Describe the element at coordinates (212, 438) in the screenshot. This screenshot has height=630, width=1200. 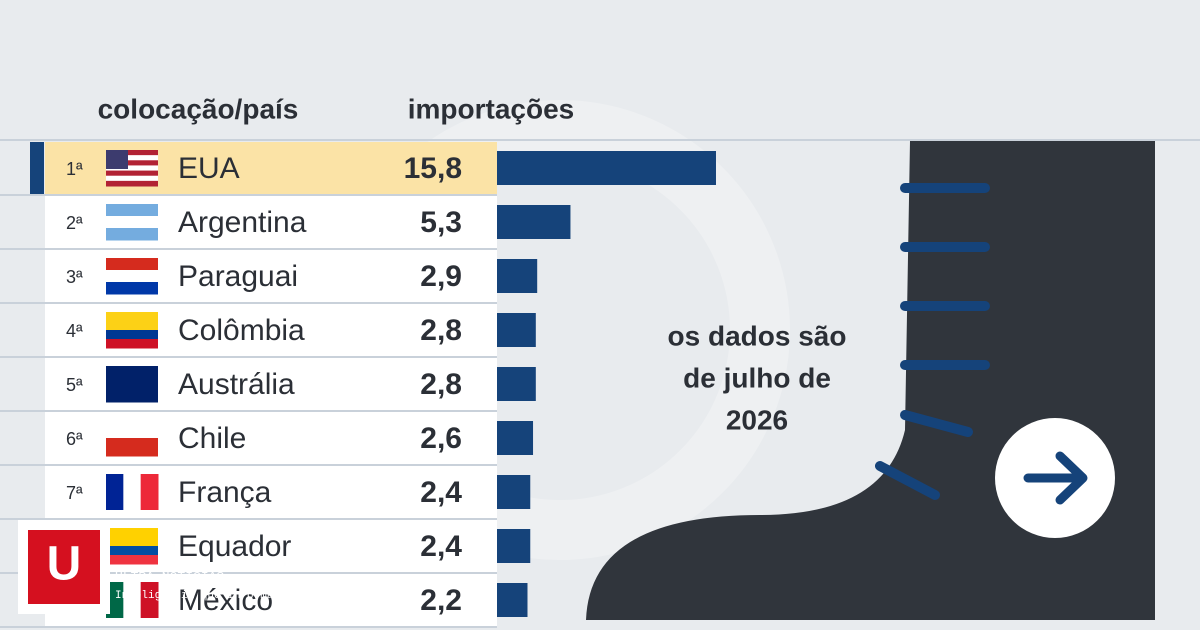
I see `country-label: Chile` at that location.